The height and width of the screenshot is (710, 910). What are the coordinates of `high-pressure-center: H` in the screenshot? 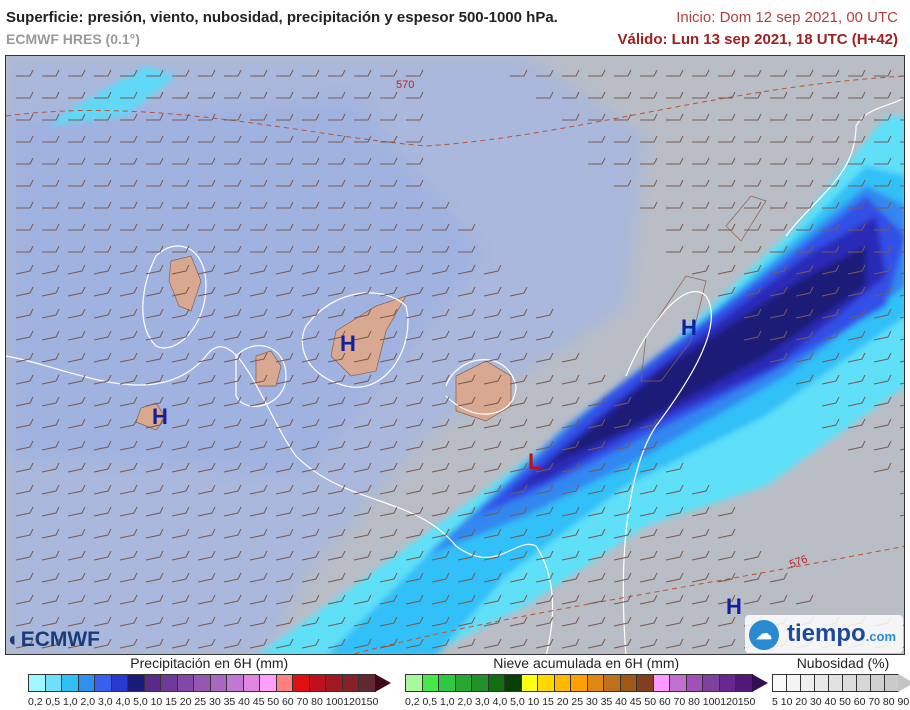 It's located at (160, 416).